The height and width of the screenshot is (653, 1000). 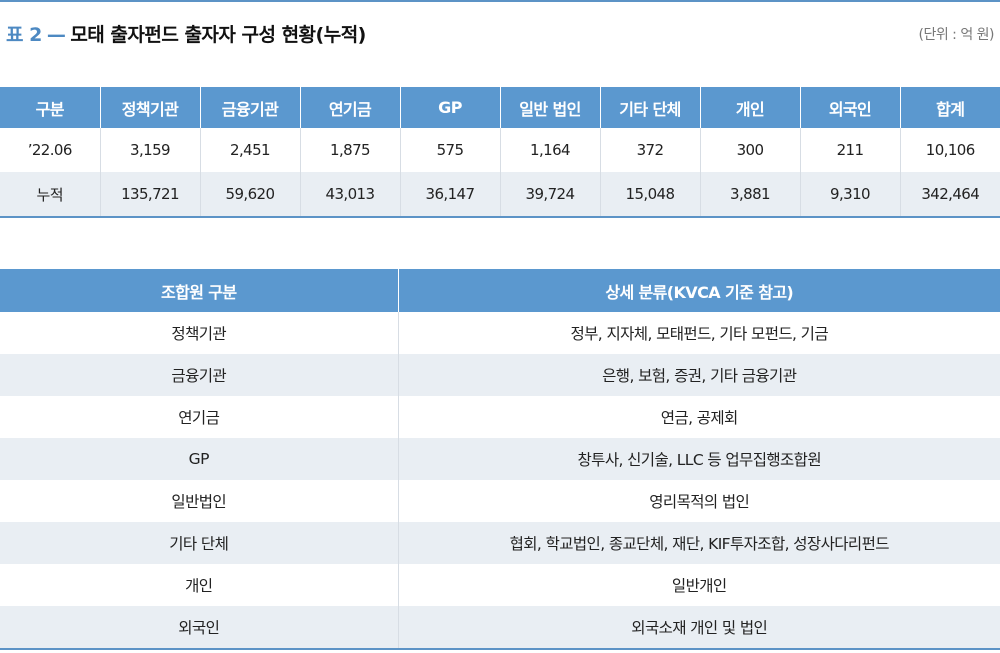 What do you see at coordinates (698, 543) in the screenshot?
I see `table-cell: 협회, 학교법인, 종교단체, 재단, KIF투자조합, 성장사다리펀드` at bounding box center [698, 543].